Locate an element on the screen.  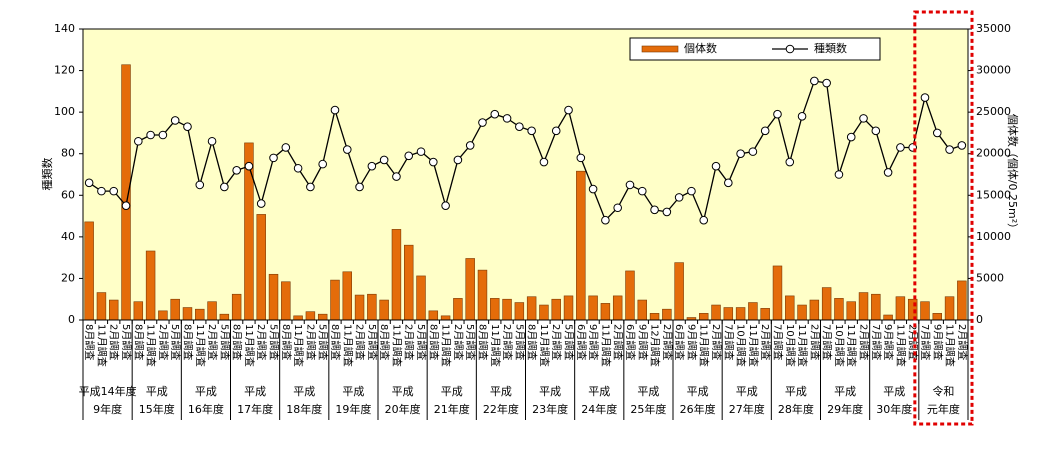
x-tick-label: 10月調査 is located at coordinates (741, 345).